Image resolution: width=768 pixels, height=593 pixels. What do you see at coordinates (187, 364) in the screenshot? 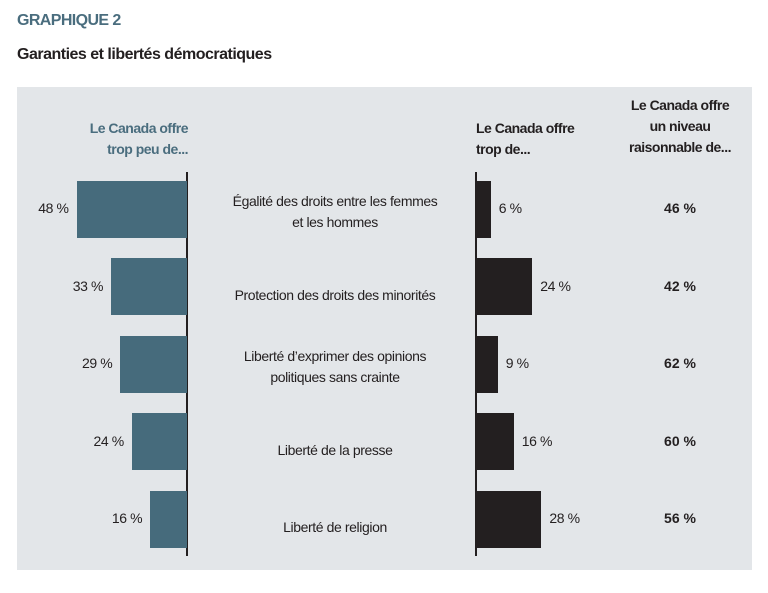
I see `left-axis-line` at bounding box center [187, 364].